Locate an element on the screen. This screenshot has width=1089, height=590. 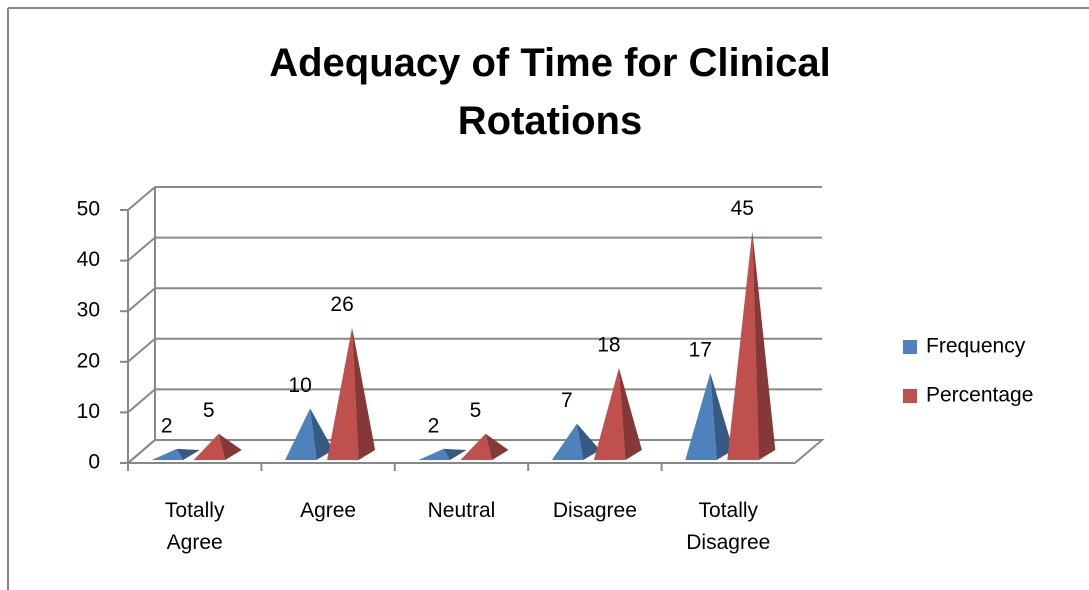
data-label: 10 is located at coordinates (299, 385).